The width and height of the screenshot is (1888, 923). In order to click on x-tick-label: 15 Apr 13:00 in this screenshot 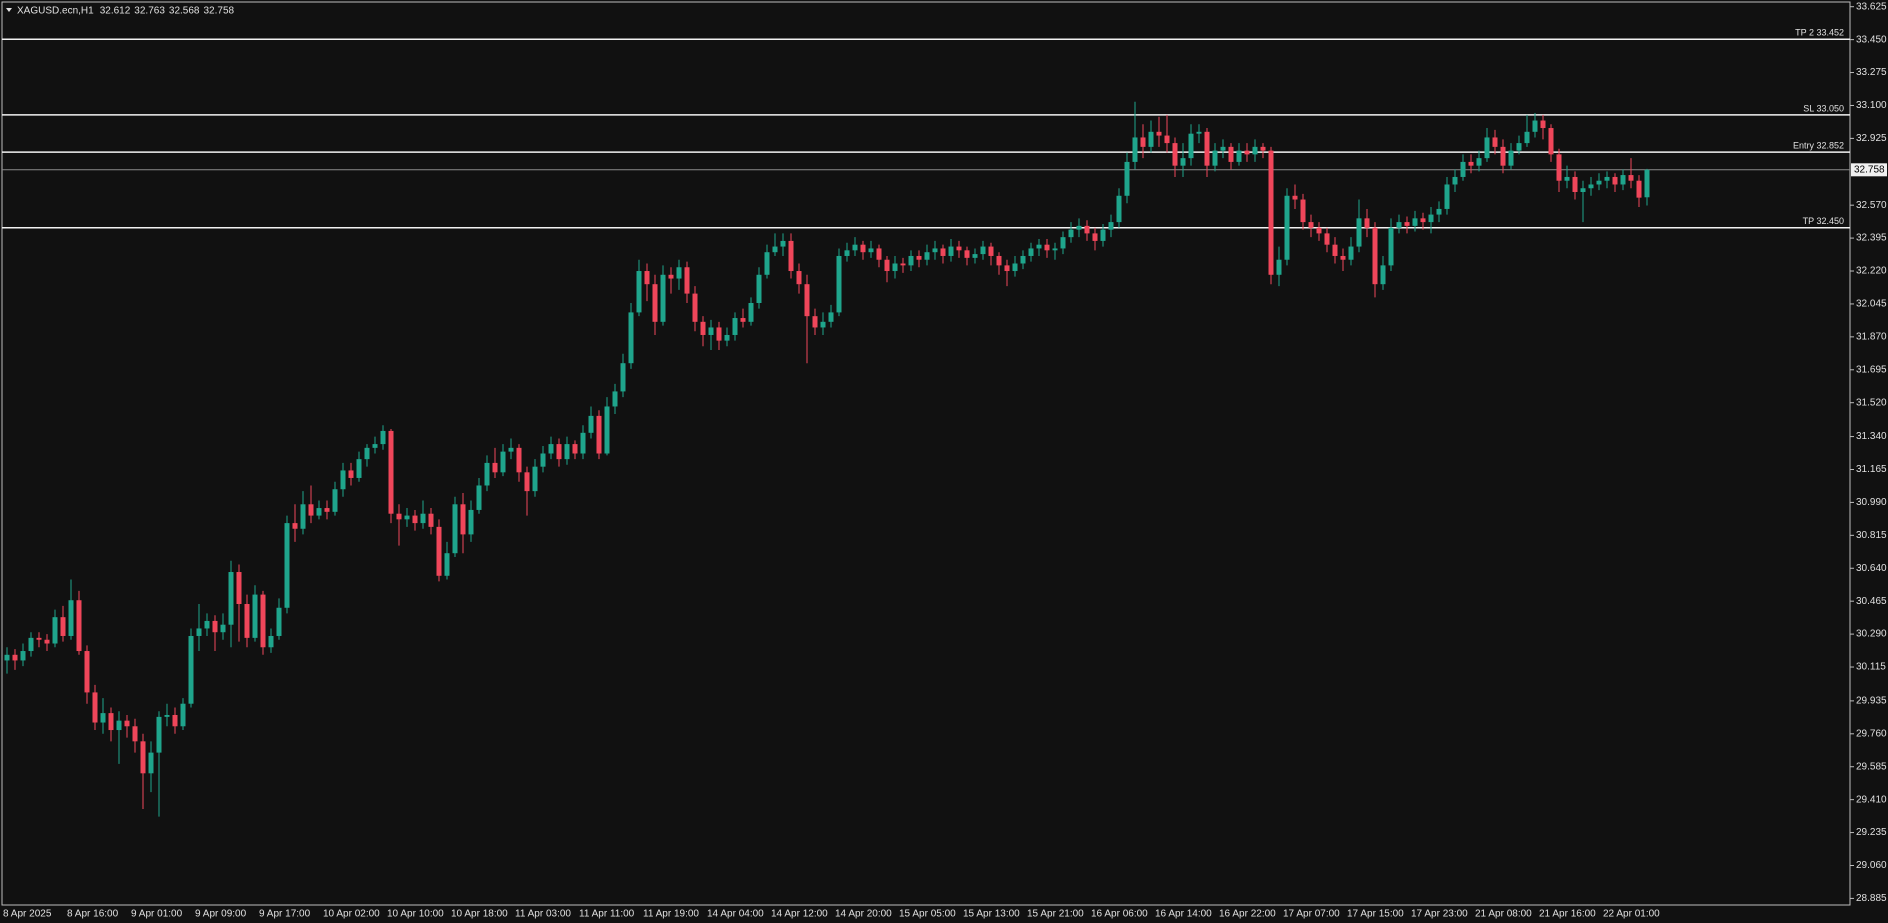, I will do `click(991, 914)`.